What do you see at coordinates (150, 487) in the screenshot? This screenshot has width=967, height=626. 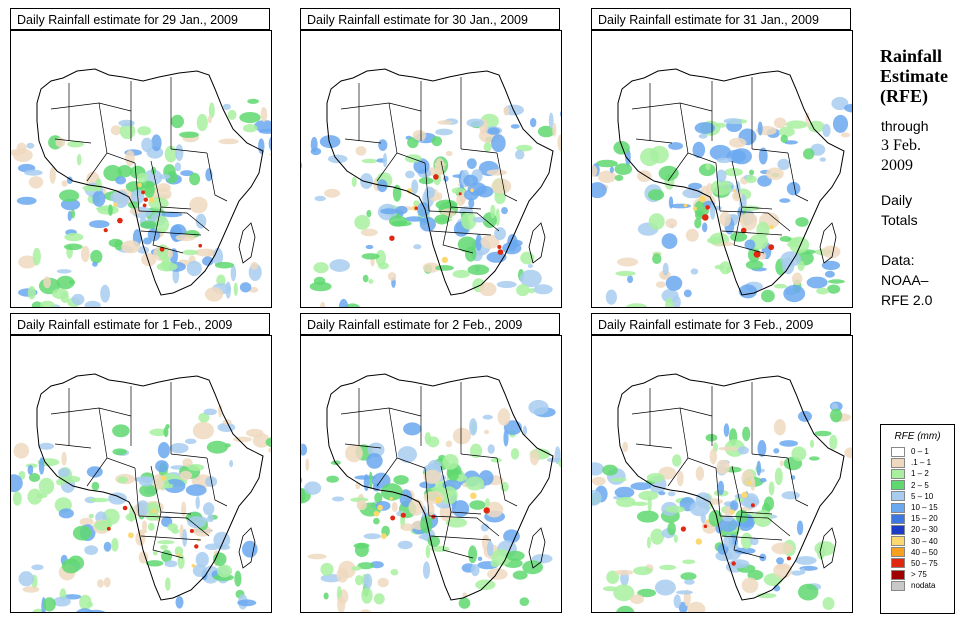 I see `coastline` at bounding box center [150, 487].